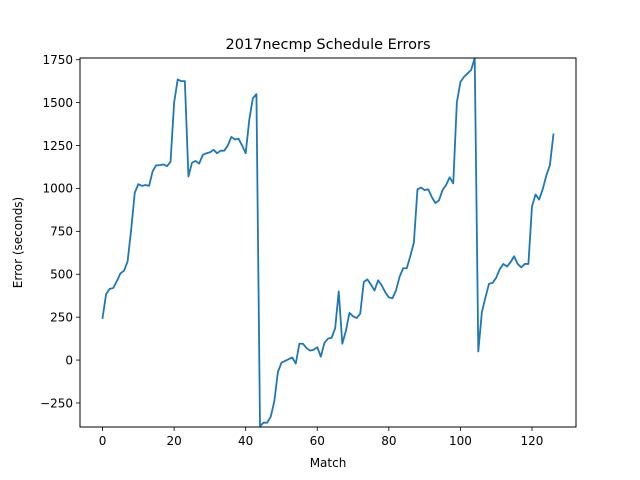 The image size is (640, 480). Describe the element at coordinates (328, 463) in the screenshot. I see `x-axis-label: Match` at that location.